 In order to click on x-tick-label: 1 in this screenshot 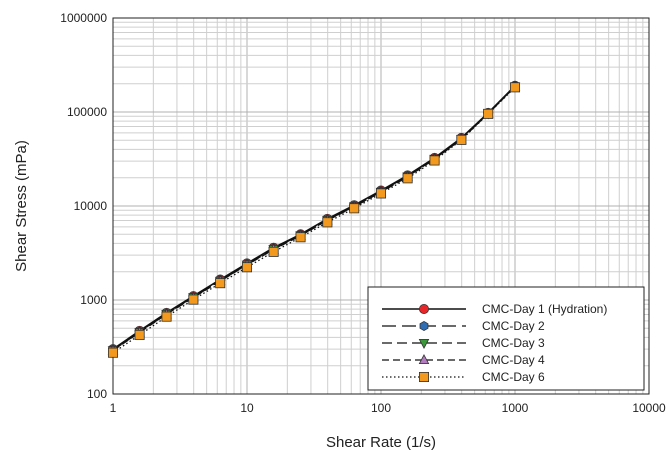, I will do `click(113, 408)`.